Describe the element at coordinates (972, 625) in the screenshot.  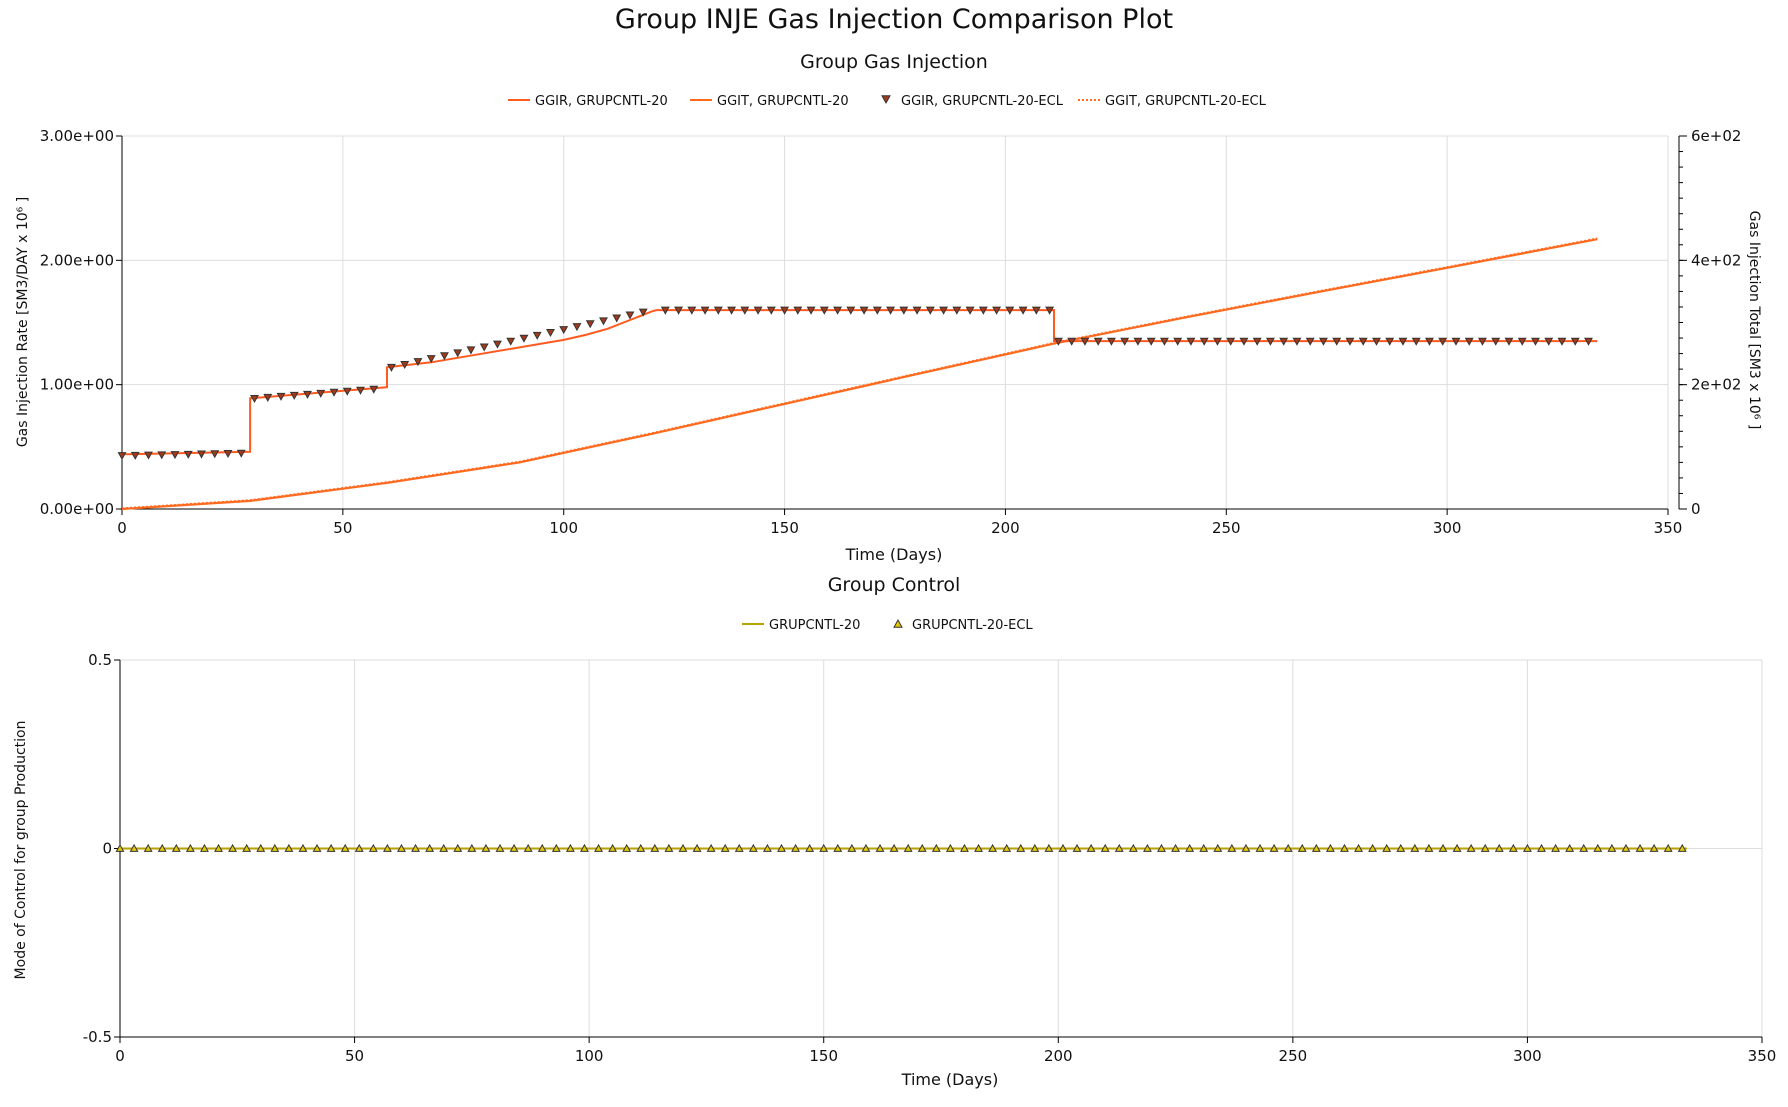
I see `chart2-legend-label: GRUPCNTL-20-ECL` at that location.